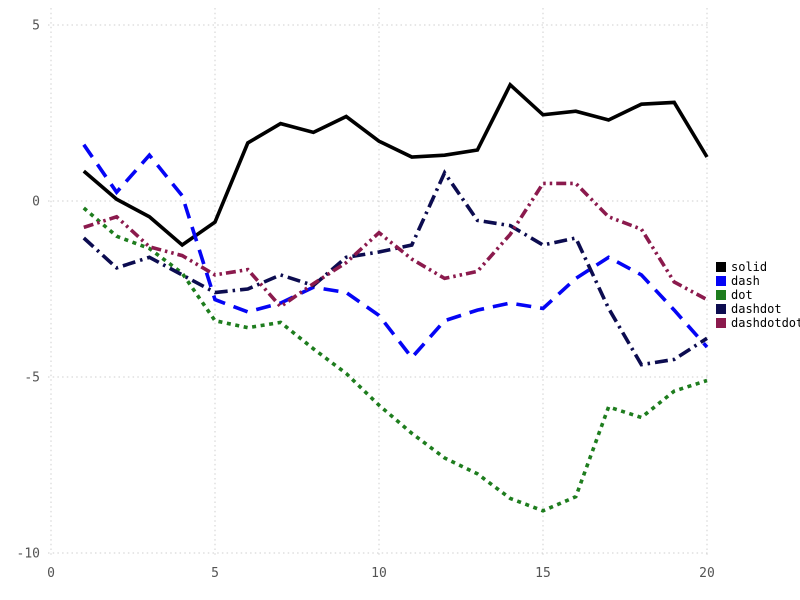 The image size is (800, 600). Describe the element at coordinates (379, 573) in the screenshot. I see `x-tick-label: 10` at that location.